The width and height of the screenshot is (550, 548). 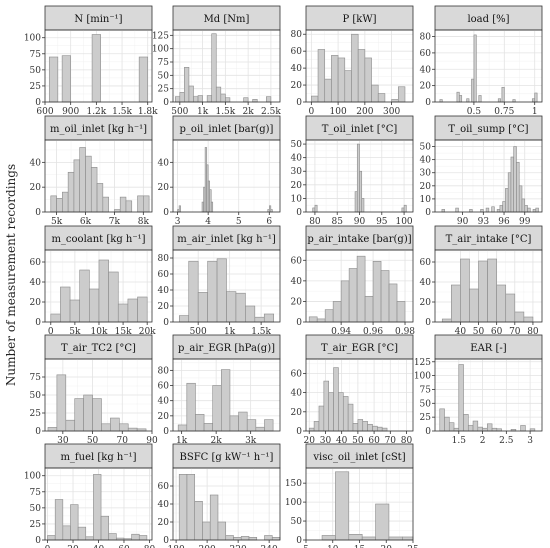 What do you see at coordinates (164, 63) in the screenshot?
I see `y-tick-label: 75` at bounding box center [164, 63].